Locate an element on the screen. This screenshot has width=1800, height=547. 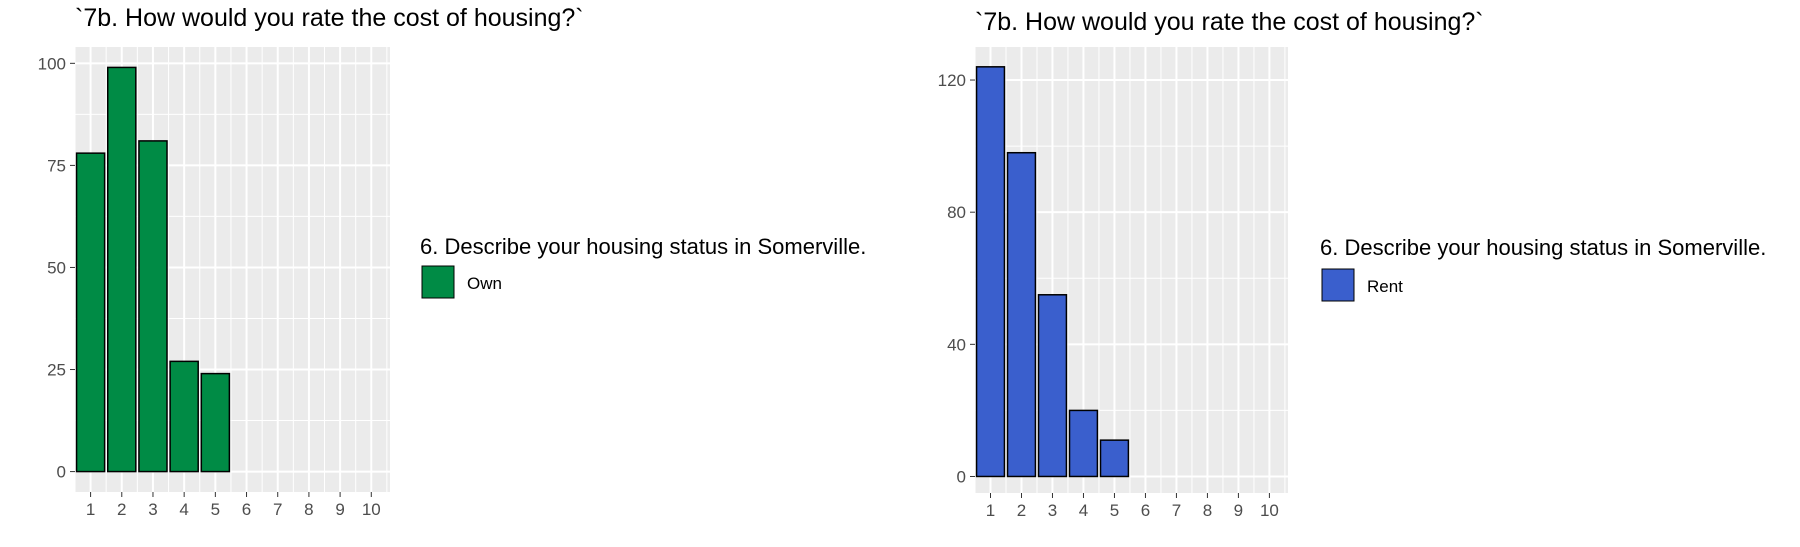
y-axis: 0 25 50 75 100 is located at coordinates (56, 268).